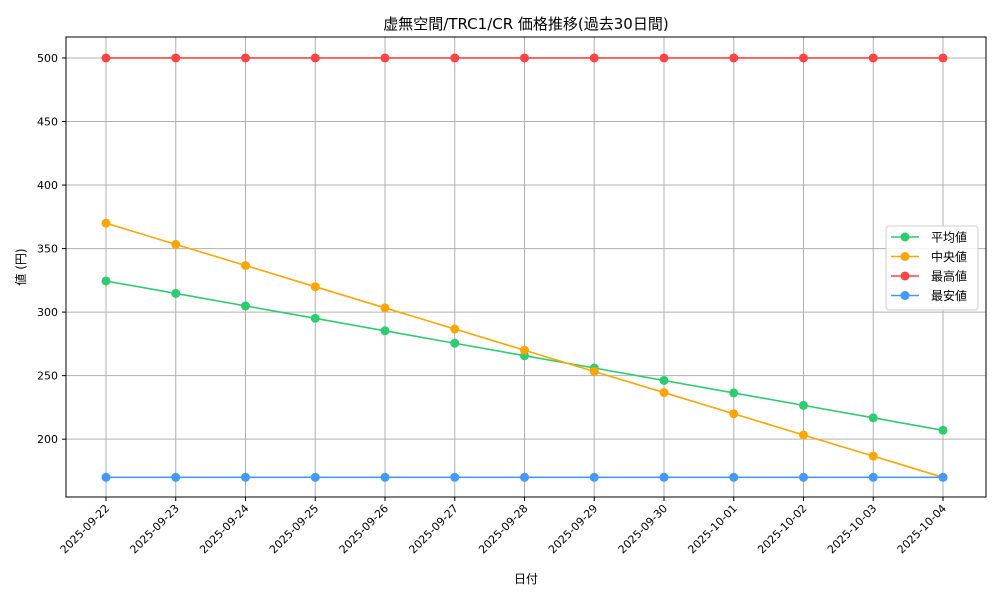 The height and width of the screenshot is (604, 1000). Describe the element at coordinates (932, 268) in the screenshot. I see `legend-frame` at that location.